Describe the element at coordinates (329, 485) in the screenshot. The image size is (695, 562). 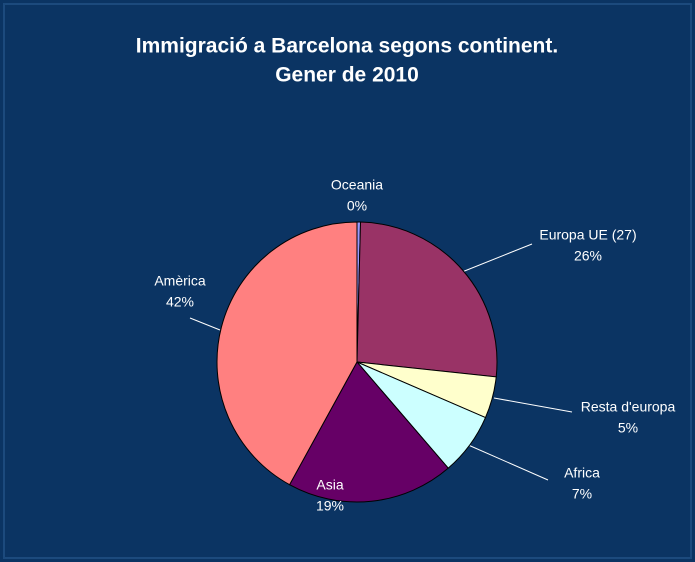
I see `slice-label: Asia` at that location.